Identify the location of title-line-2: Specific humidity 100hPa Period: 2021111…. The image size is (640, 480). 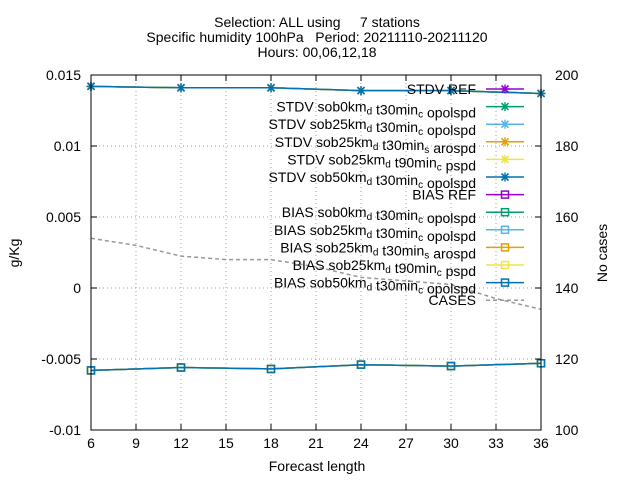
(316, 37).